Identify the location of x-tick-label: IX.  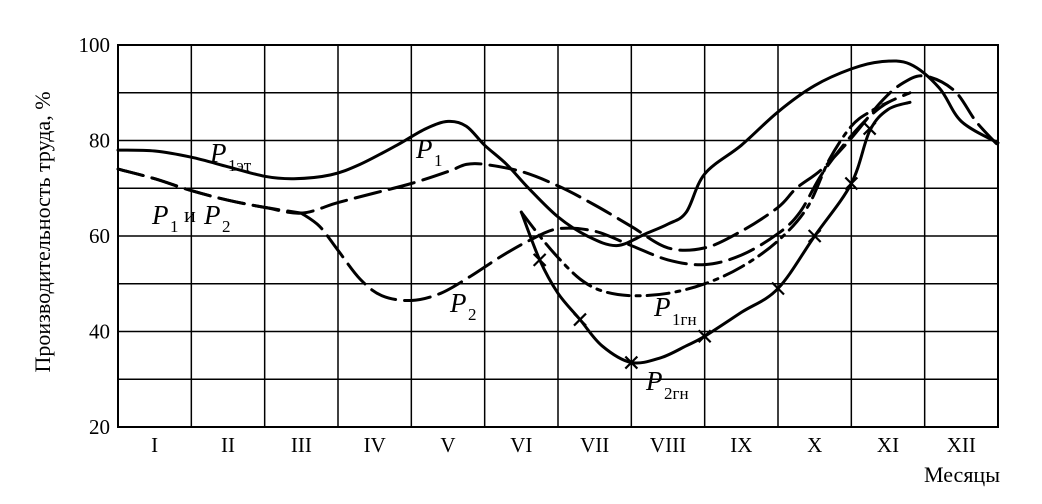
(741, 445).